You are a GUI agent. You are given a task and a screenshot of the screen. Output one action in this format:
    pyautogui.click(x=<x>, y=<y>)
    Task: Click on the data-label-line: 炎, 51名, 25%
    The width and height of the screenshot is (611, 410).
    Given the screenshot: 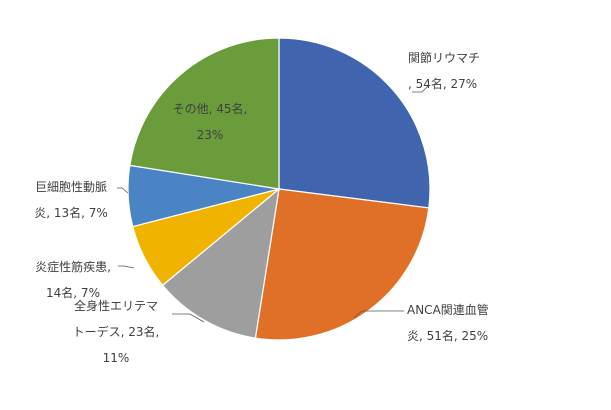 What is the action you would take?
    pyautogui.click(x=447, y=335)
    